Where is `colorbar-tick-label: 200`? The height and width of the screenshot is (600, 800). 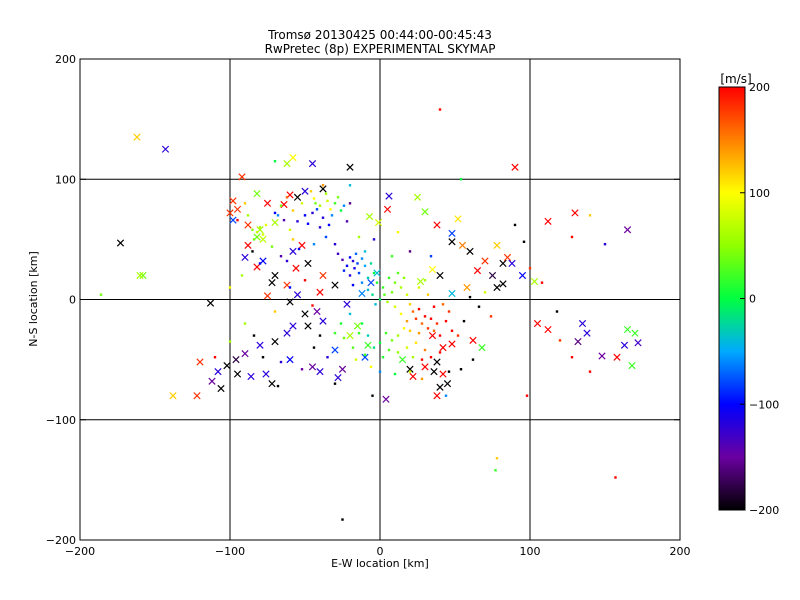 colorbar-tick-label: 200 is located at coordinates (759, 87).